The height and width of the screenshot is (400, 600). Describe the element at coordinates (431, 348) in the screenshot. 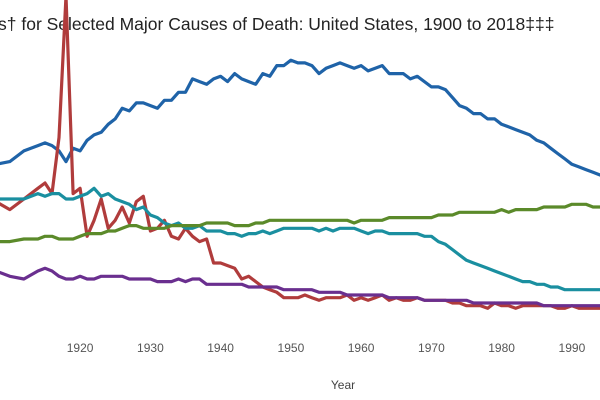

I see `x-tick-label: 1970` at that location.